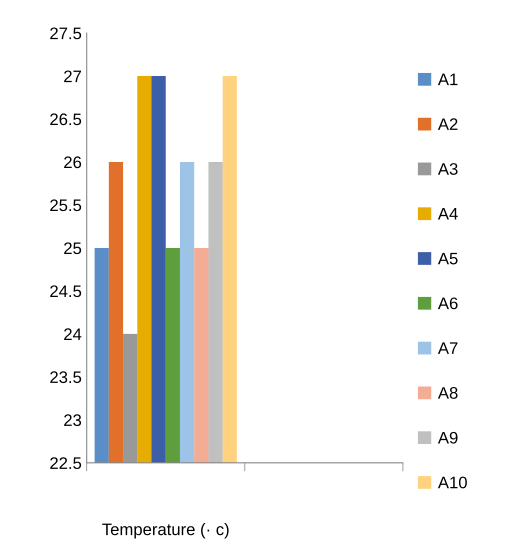 Image resolution: width=510 pixels, height=551 pixels. I want to click on x-axis-title: Temperature (· c), so click(165, 531).